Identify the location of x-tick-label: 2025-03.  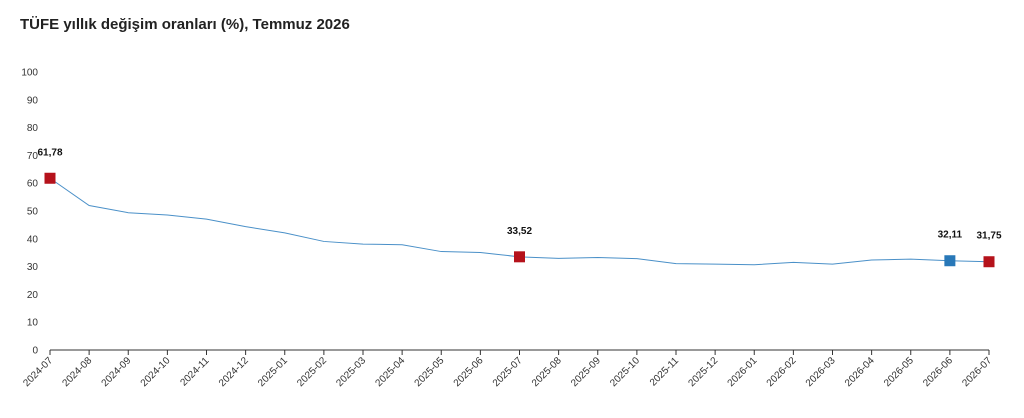
(351, 372).